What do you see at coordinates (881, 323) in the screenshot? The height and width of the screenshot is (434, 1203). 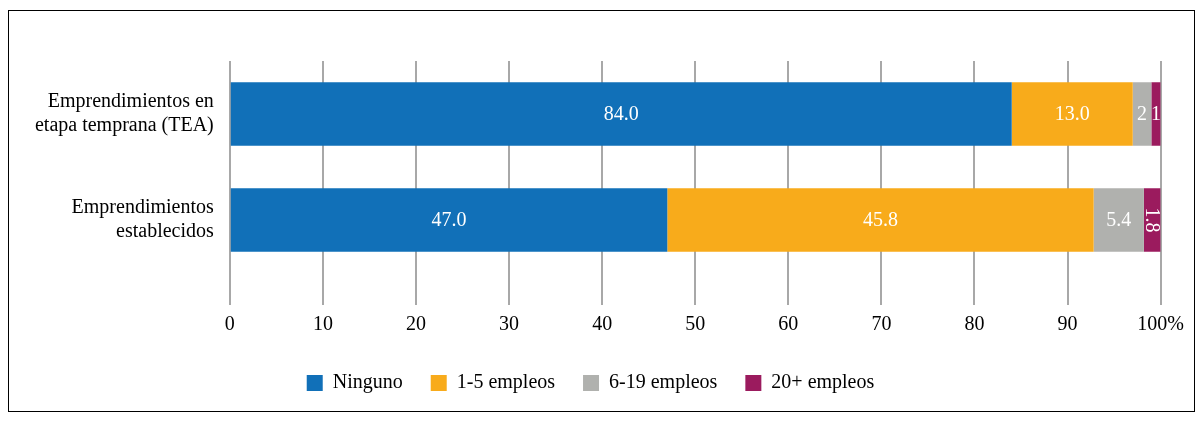 I see `x-tick-label: 70` at bounding box center [881, 323].